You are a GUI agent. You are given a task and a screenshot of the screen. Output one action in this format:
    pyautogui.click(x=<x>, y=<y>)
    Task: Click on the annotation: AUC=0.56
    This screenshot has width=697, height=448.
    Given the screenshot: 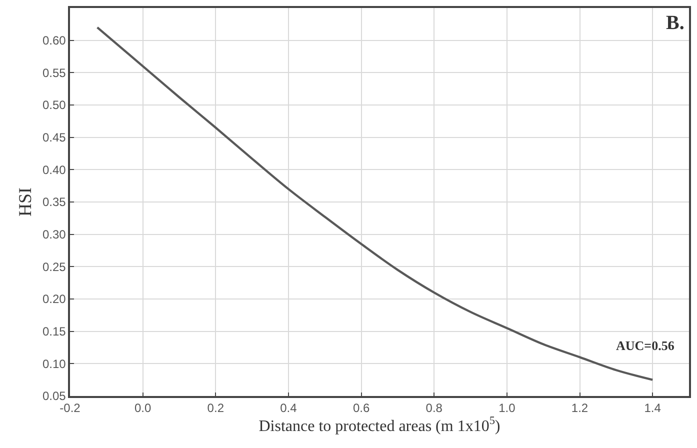 What is the action you would take?
    pyautogui.click(x=645, y=345)
    